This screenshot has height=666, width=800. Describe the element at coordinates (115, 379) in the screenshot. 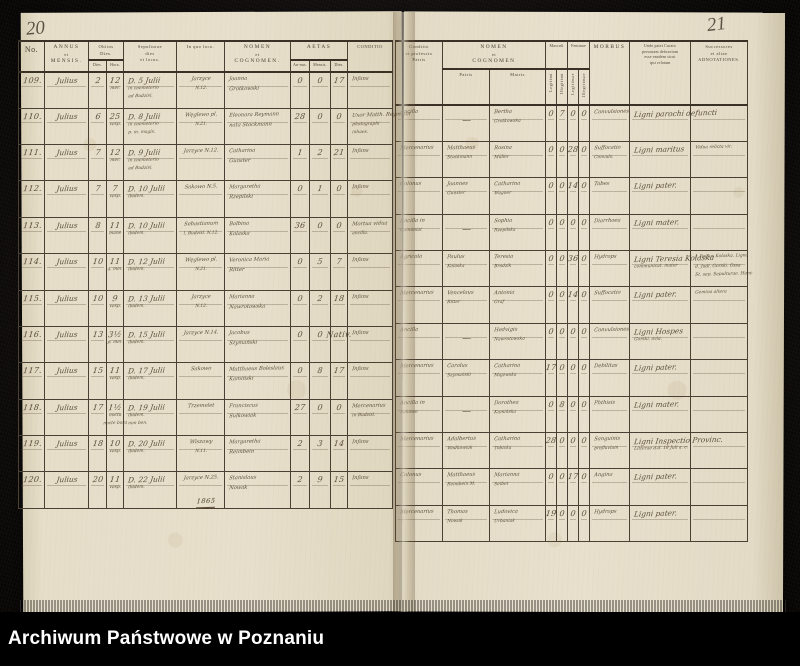

I see `handwritten-entry: vesp.` at that location.